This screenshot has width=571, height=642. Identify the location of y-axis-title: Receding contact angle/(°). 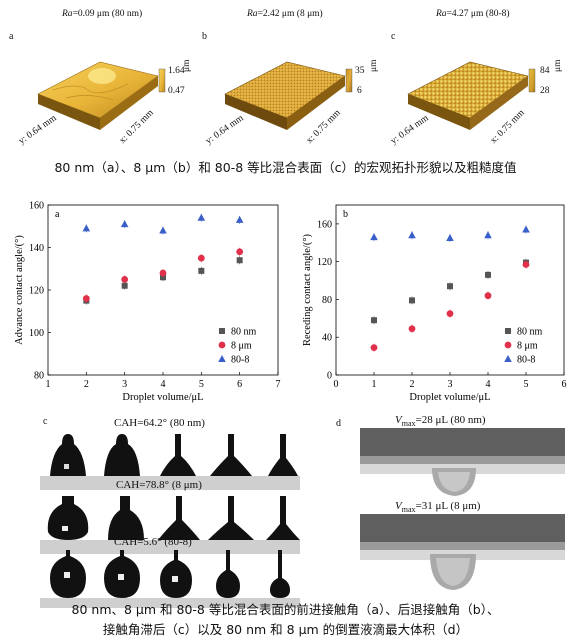
(307, 289).